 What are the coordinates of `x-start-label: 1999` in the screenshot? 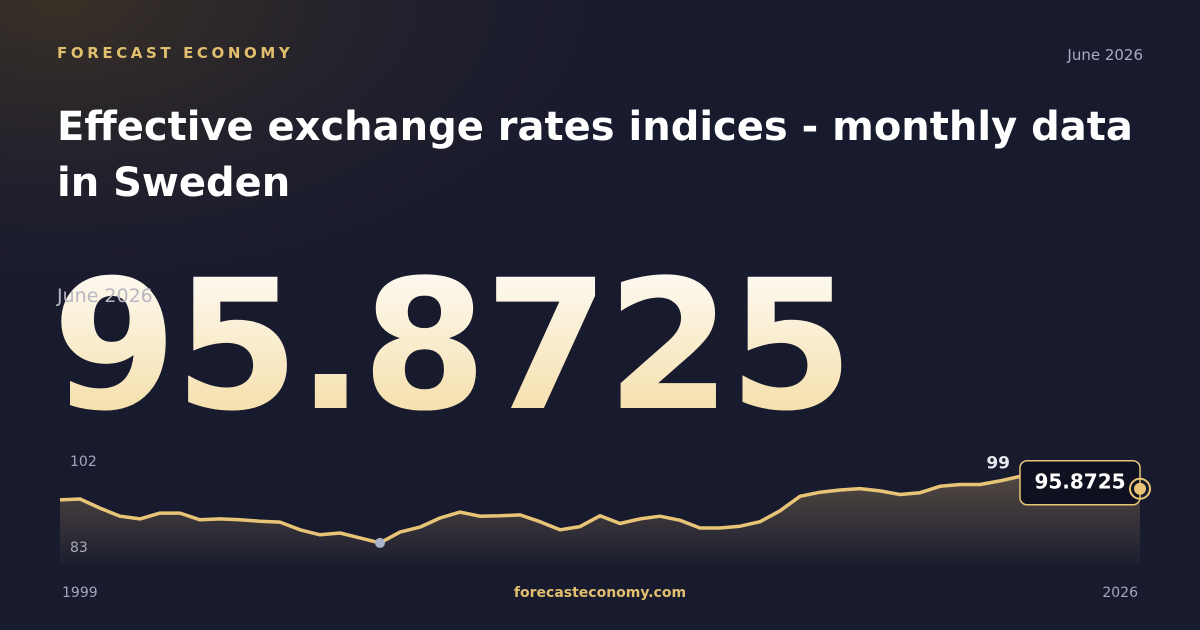 It's located at (80, 593).